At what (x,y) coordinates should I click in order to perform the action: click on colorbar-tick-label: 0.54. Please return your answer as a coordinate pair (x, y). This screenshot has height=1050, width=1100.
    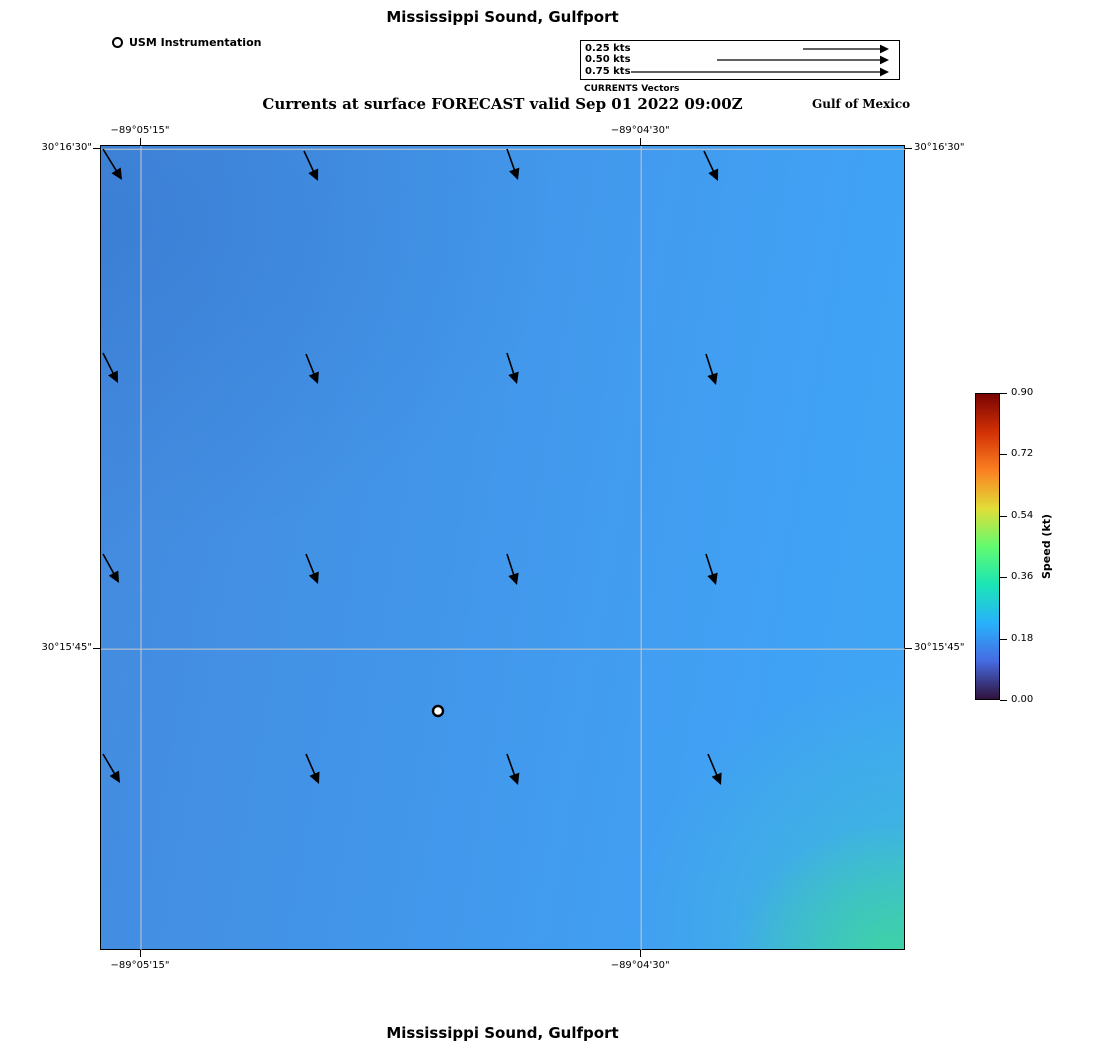
    Looking at the image, I should click on (1022, 515).